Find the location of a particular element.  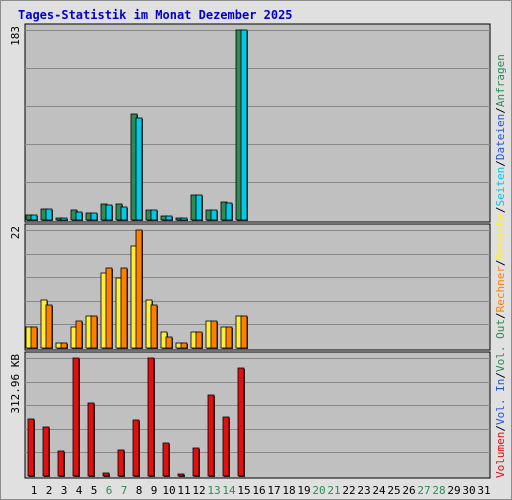

x-tick-label: 11 is located at coordinates (183, 490).